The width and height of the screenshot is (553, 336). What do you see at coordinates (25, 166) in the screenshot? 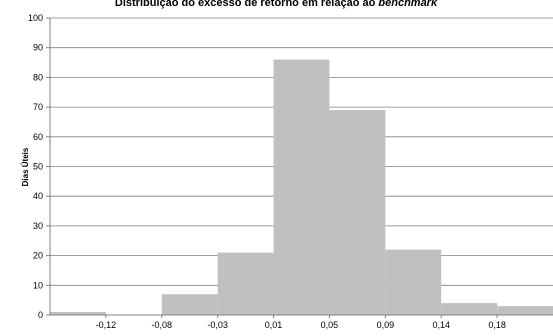
I see `y-axis-label: Dias Úteis` at bounding box center [25, 166].